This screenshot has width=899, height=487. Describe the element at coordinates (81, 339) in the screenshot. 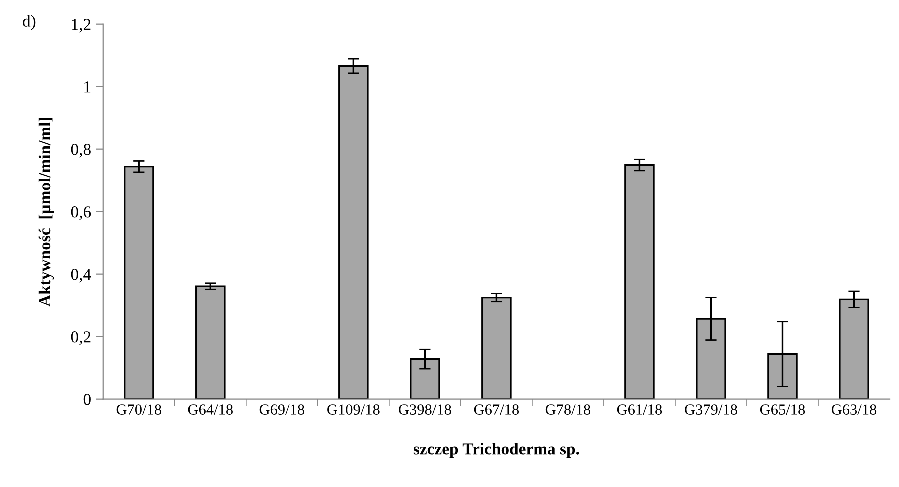

I see `y-tick-label: 0,2` at that location.